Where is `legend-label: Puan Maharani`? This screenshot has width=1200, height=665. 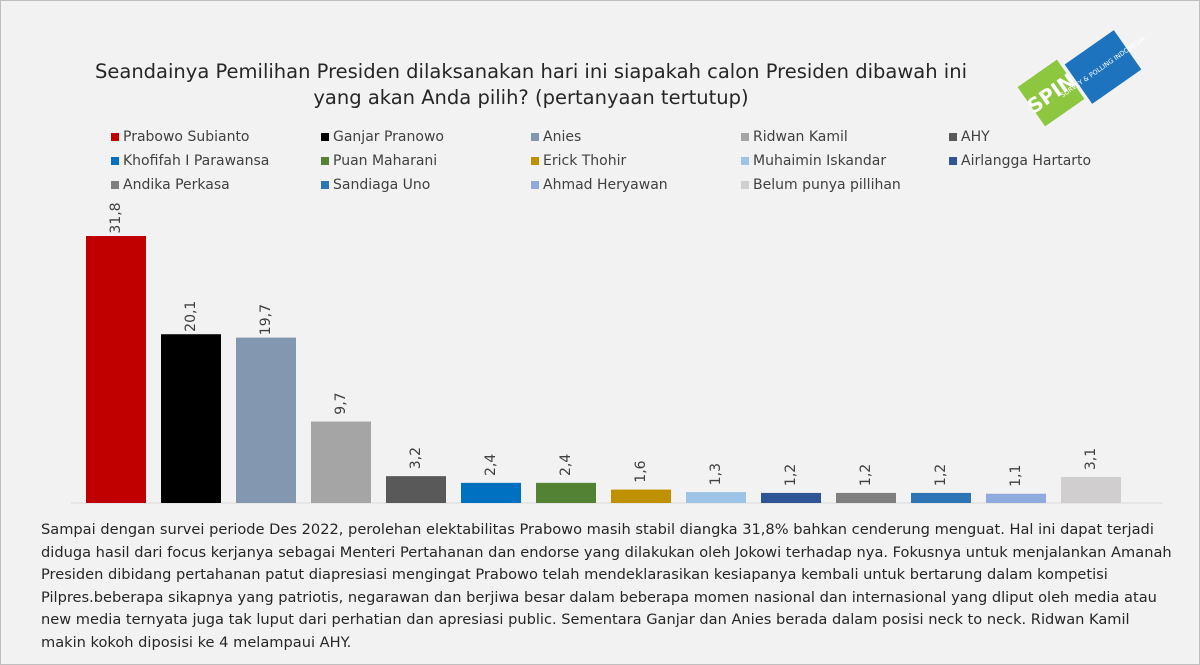 legend-label: Puan Maharani is located at coordinates (385, 161).